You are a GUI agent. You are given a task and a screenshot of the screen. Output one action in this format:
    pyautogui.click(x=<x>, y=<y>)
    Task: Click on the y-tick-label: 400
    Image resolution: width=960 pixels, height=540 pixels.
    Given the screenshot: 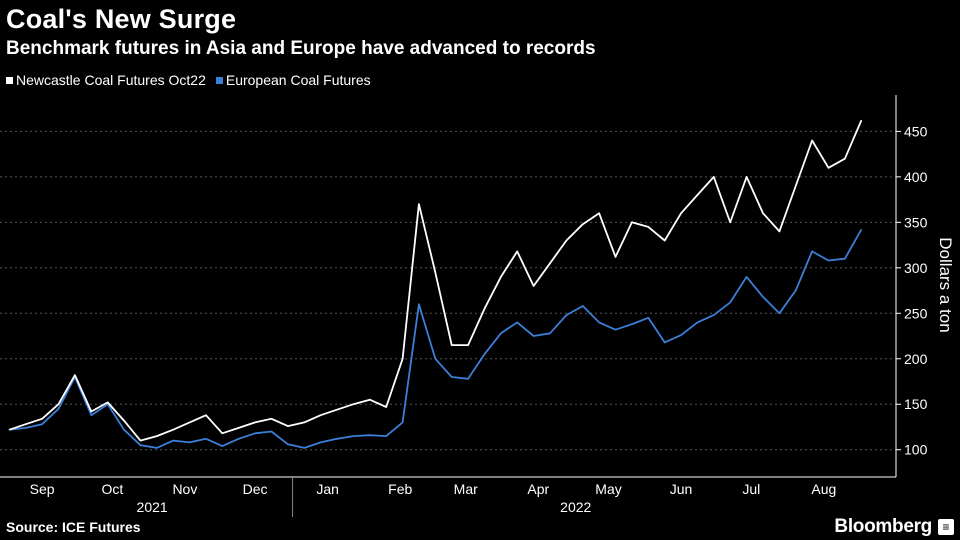 What is the action you would take?
    pyautogui.click(x=916, y=177)
    